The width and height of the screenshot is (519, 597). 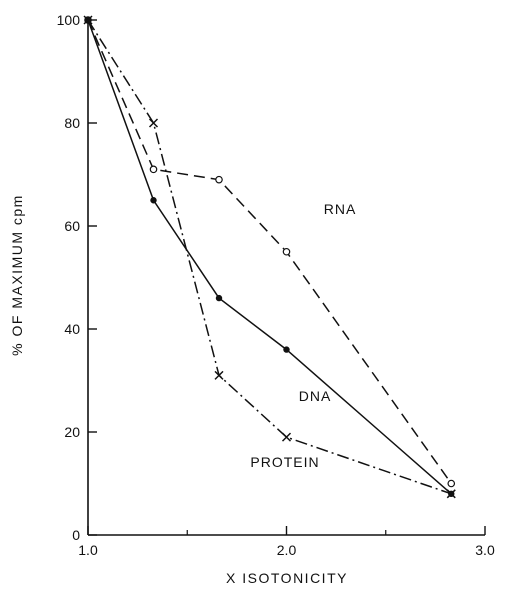 What do you see at coordinates (76, 535) in the screenshot?
I see `y-tick-label: 0` at bounding box center [76, 535].